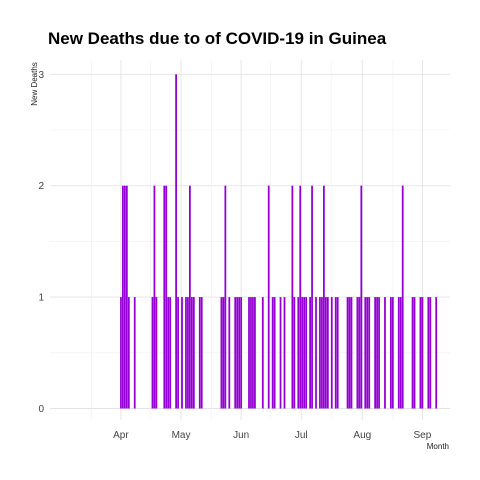 This screenshot has width=480, height=480. Describe the element at coordinates (34, 84) in the screenshot. I see `y-axis-label: New Deaths` at that location.